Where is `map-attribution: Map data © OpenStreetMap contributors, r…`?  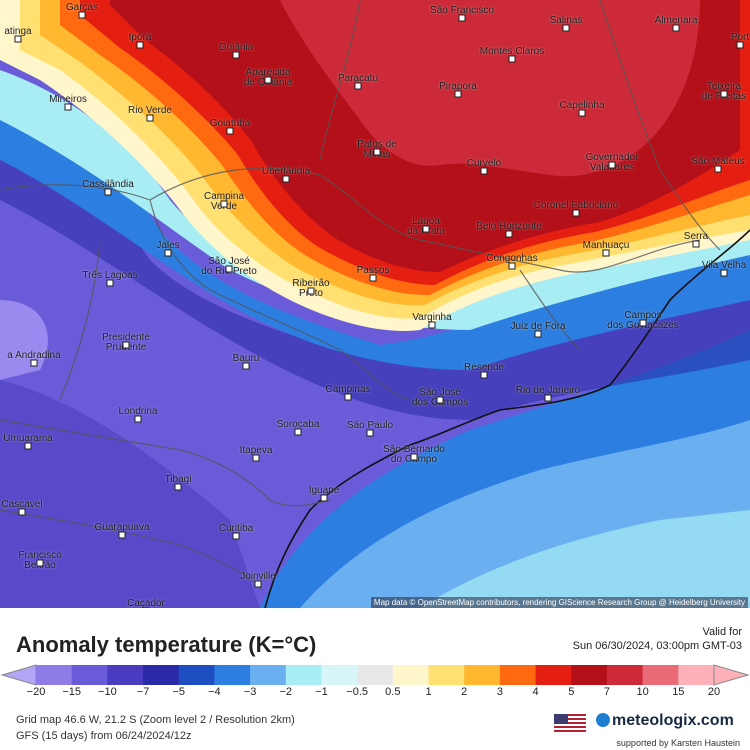
map-attribution: Map data © OpenStreetMap contributors, r… is located at coordinates (559, 602).